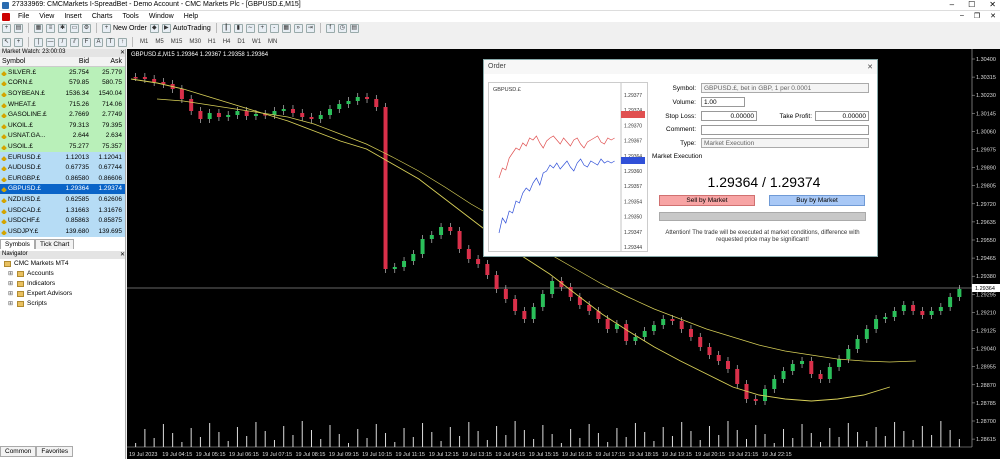 Image resolution: width=1000 pixels, height=459 pixels. I want to click on market-watch-row: GASOLINE.£ 2.7669 2.7749, so click(62, 114).